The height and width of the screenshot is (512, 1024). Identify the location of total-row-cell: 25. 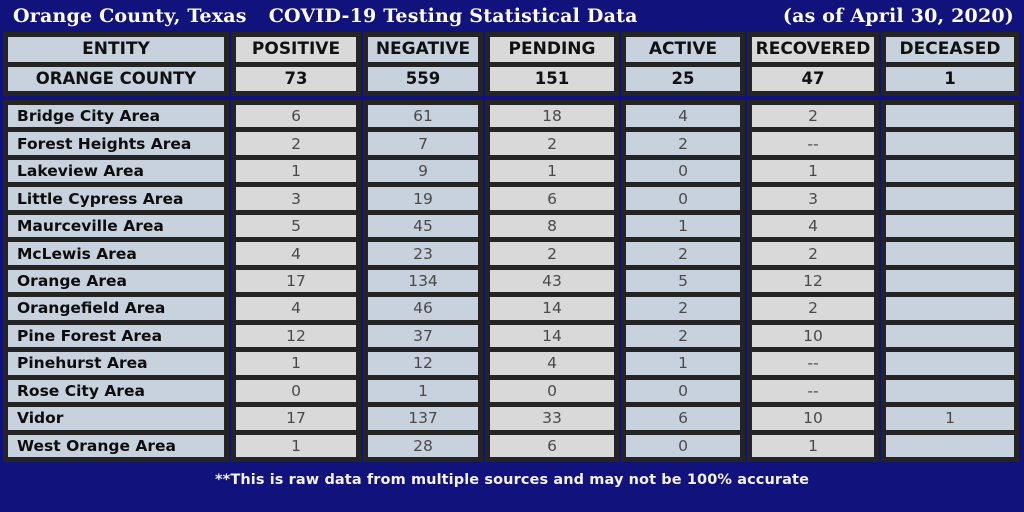
(683, 78).